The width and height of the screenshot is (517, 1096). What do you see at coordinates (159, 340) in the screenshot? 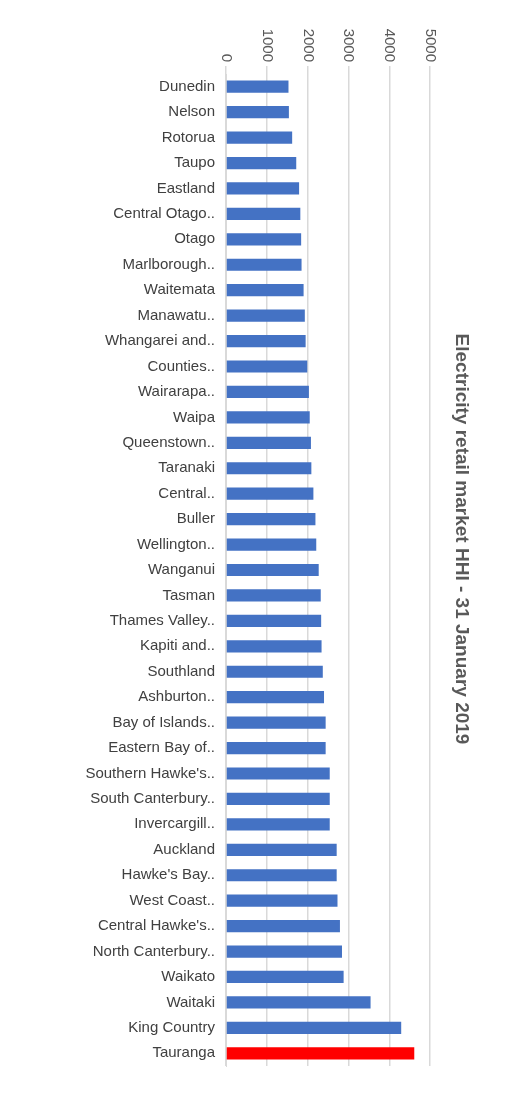
I see `y-tick-label: Whangarei and..` at bounding box center [159, 340].